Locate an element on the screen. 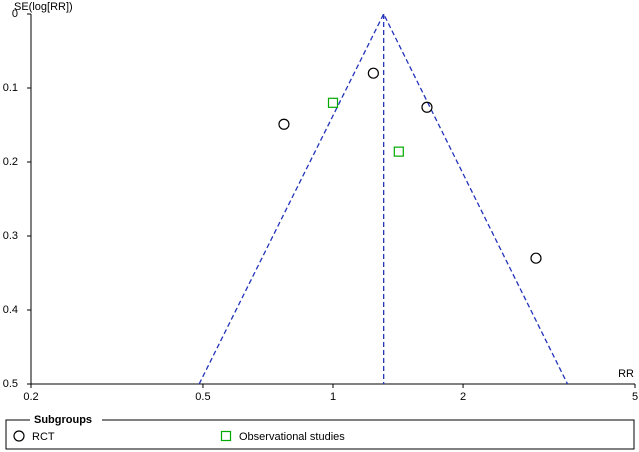 This screenshot has height=452, width=639. y-tick-label: 0.1 is located at coordinates (10, 88).